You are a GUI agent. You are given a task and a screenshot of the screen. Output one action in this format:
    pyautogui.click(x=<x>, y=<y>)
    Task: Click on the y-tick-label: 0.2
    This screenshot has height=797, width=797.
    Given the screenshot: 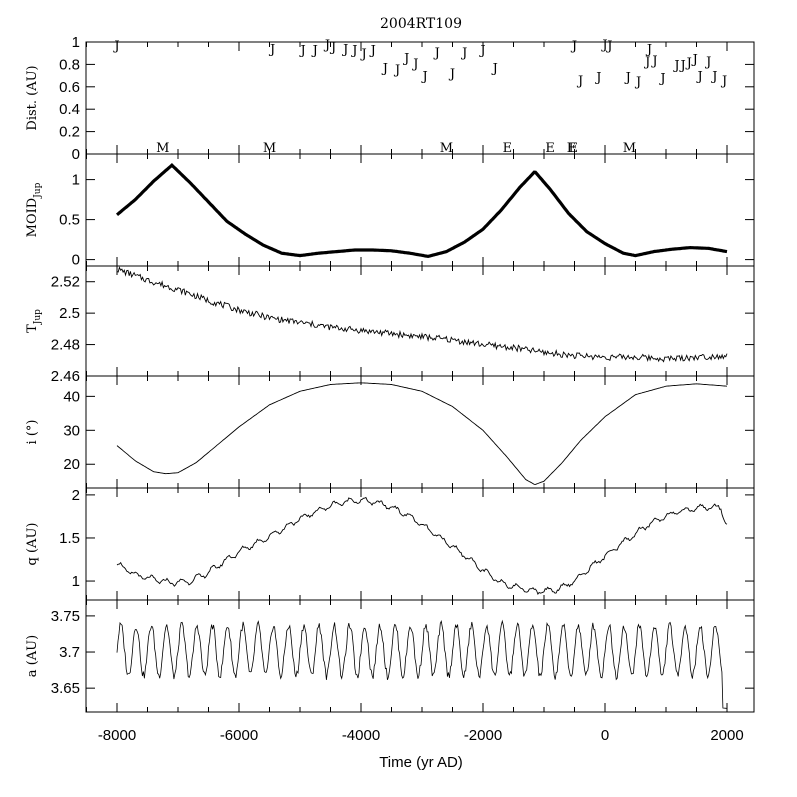 What is the action you would take?
    pyautogui.click(x=69, y=132)
    